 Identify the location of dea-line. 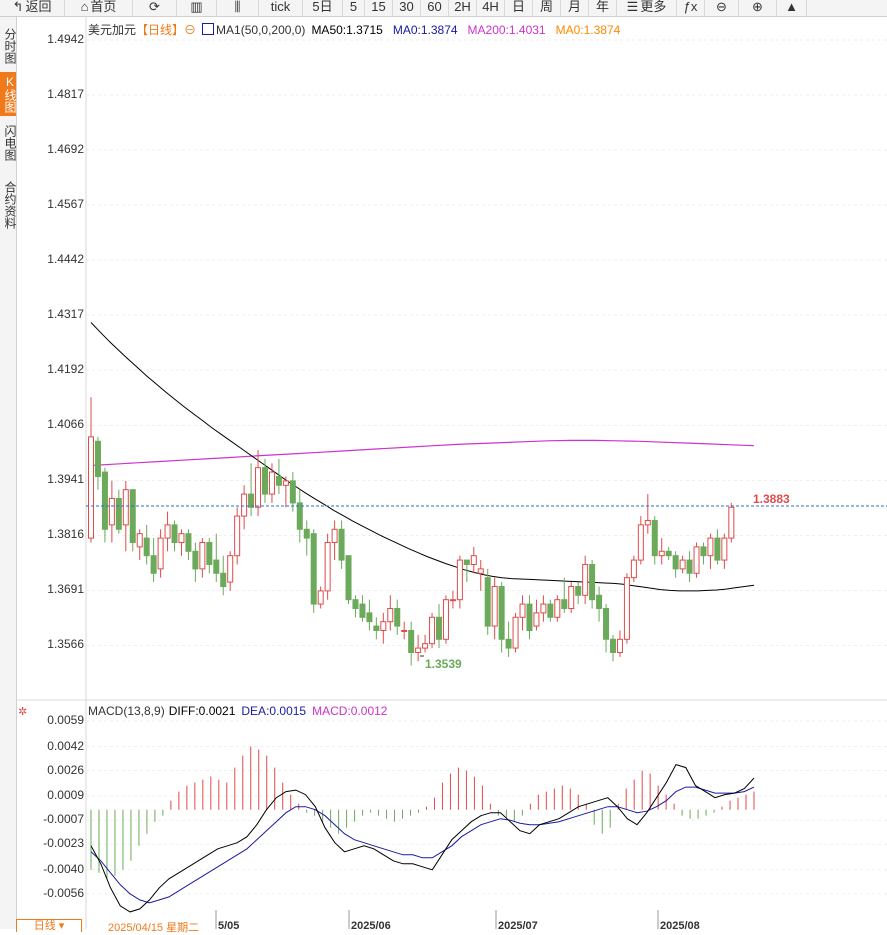
(422, 845).